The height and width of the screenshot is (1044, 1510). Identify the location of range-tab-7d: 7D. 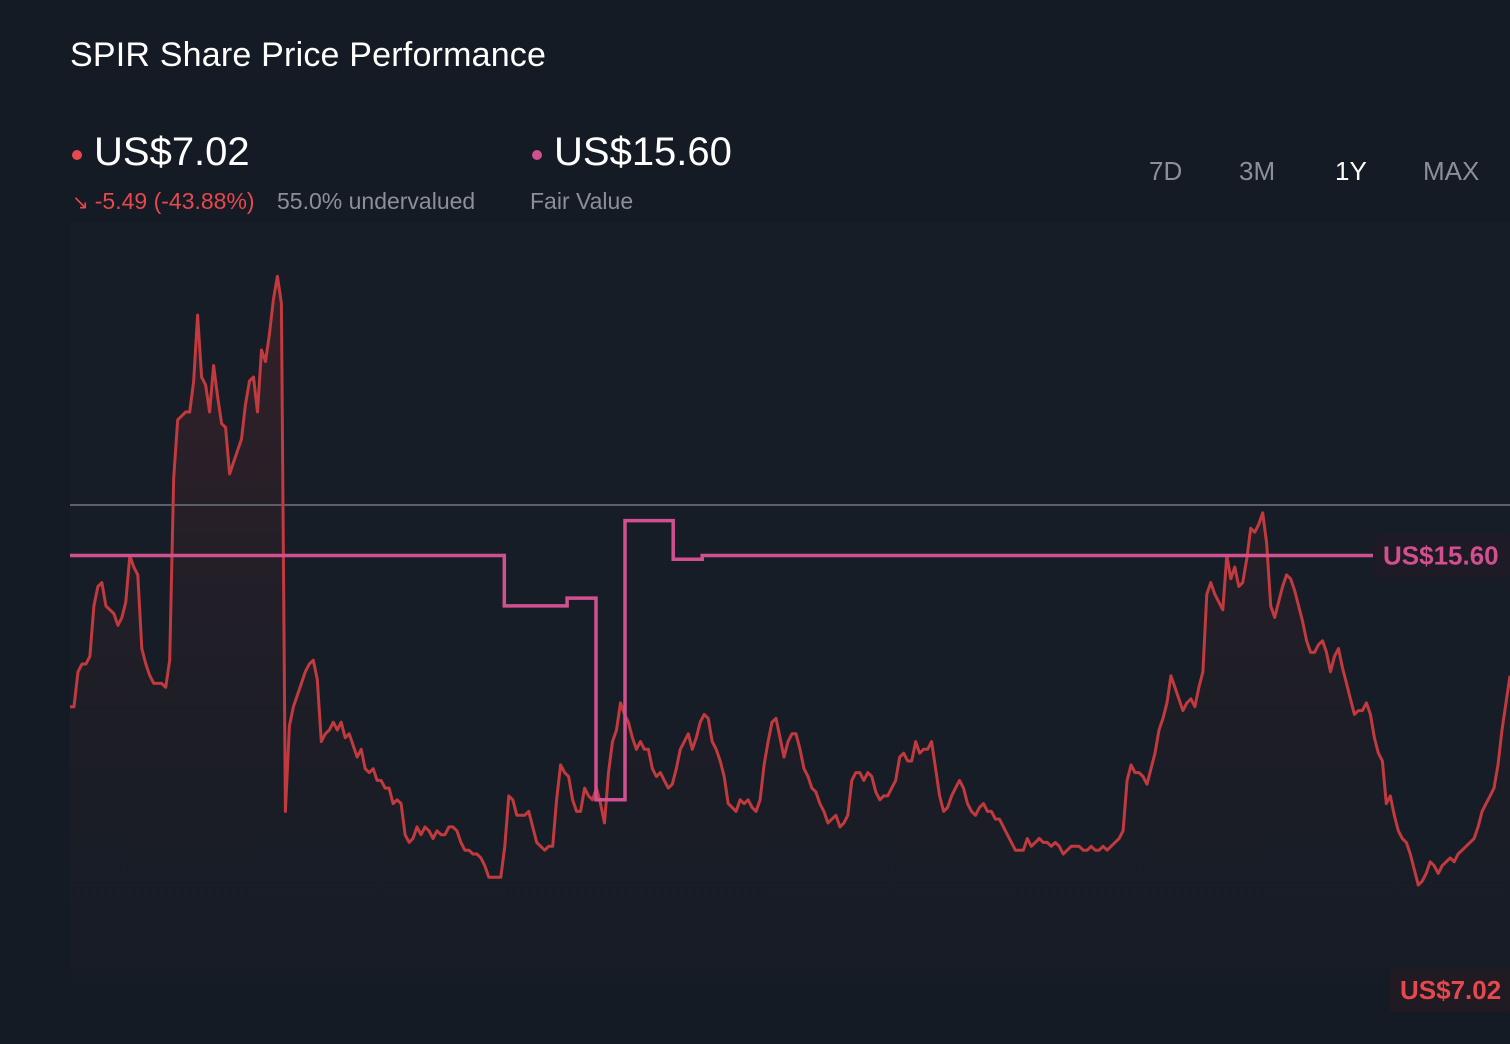
(1166, 171).